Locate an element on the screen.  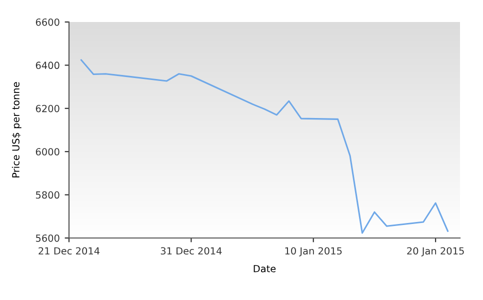
y-tick-label: 5800 is located at coordinates (48, 195).